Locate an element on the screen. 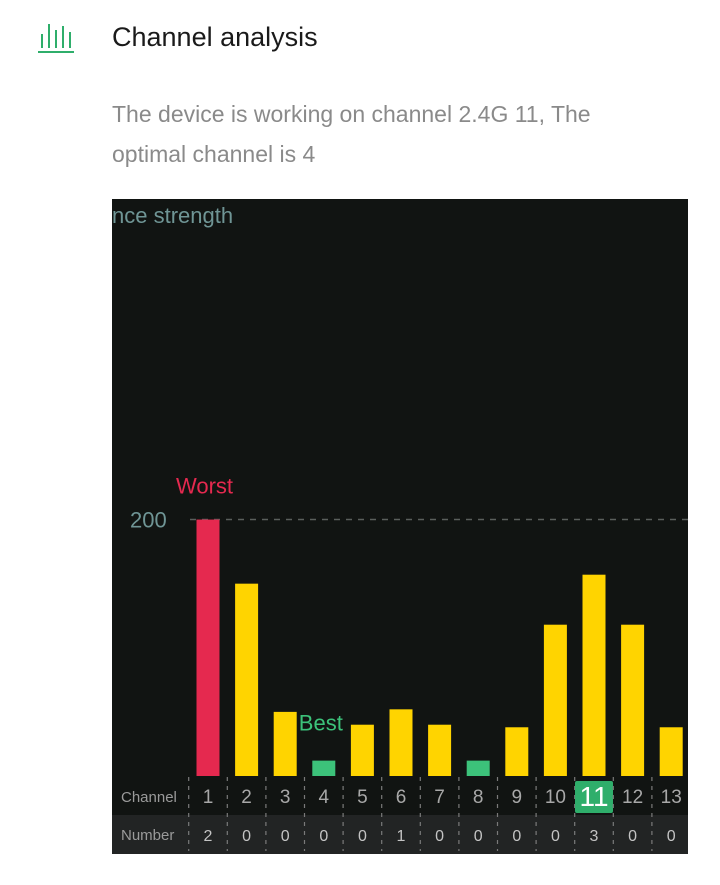 The image size is (720, 885). number-value-8: 0 is located at coordinates (478, 836).